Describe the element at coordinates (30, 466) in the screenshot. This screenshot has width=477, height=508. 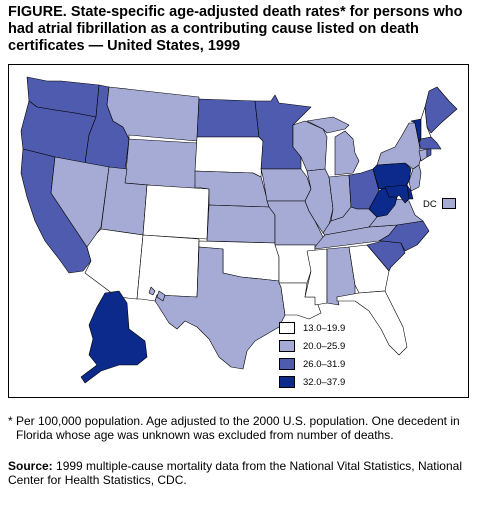
I see `source-label: Source:` at that location.